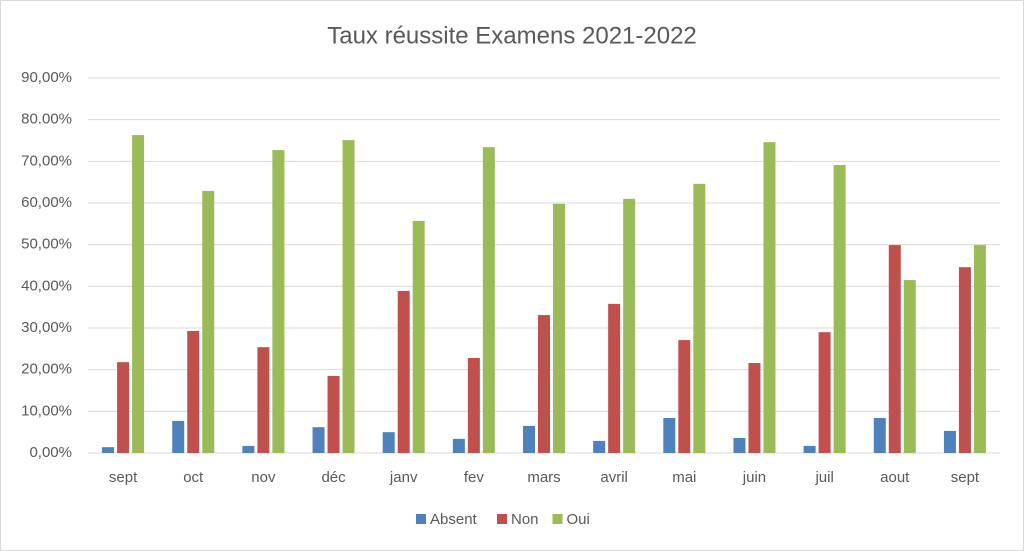 The width and height of the screenshot is (1024, 551). What do you see at coordinates (525, 519) in the screenshot?
I see `legend-label: Non` at bounding box center [525, 519].